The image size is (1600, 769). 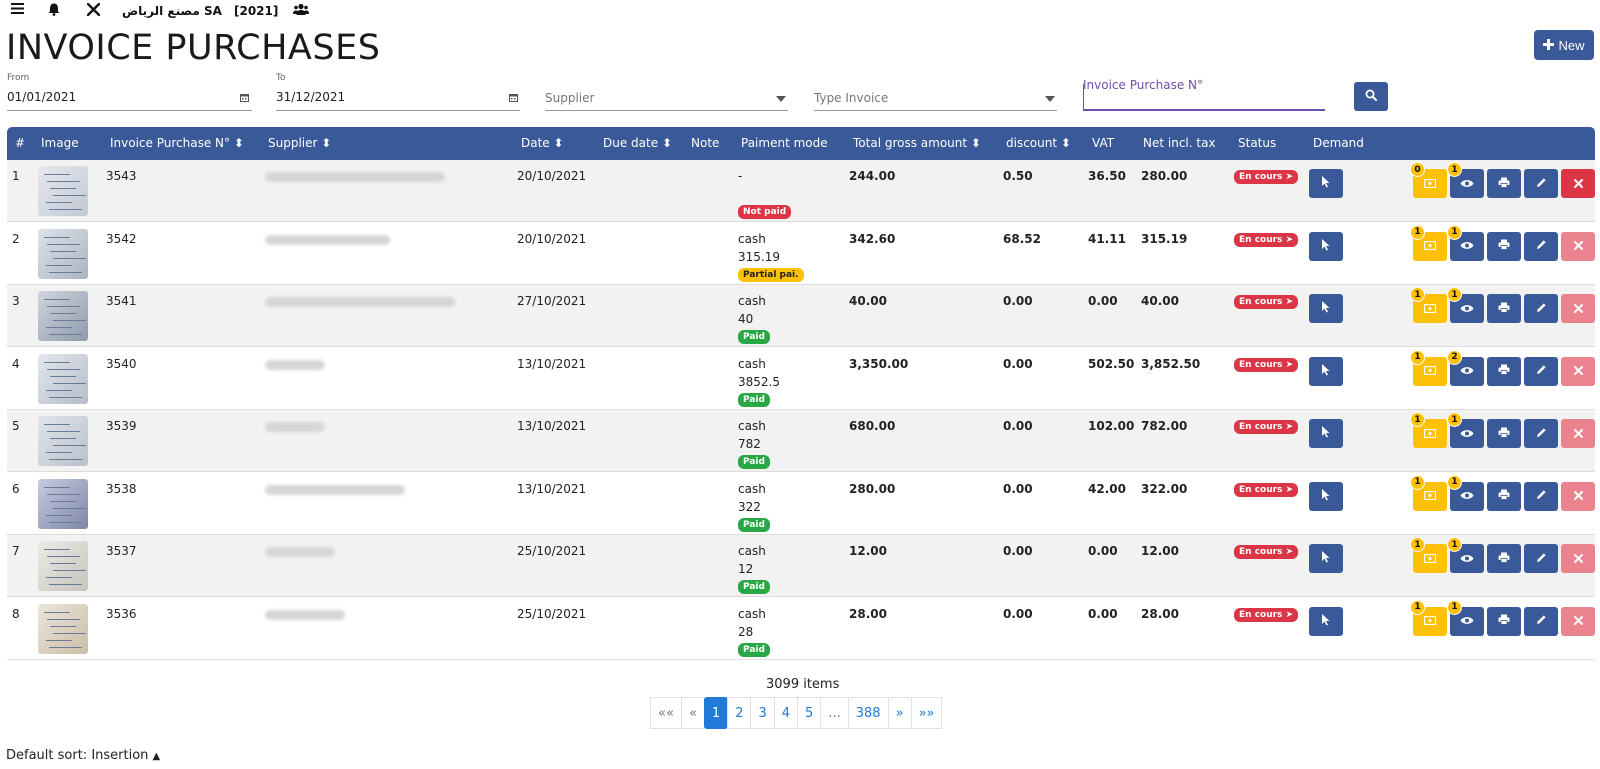 I want to click on page-link: ««, so click(x=666, y=713).